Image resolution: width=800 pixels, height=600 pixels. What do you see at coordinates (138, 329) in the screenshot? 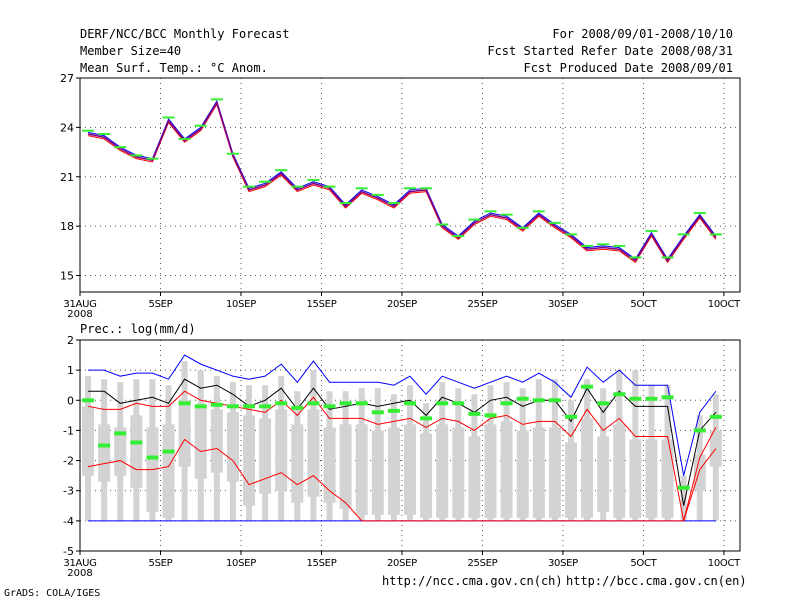
I see `prec-panel-label: Prec.: log(mm/d)` at bounding box center [138, 329].